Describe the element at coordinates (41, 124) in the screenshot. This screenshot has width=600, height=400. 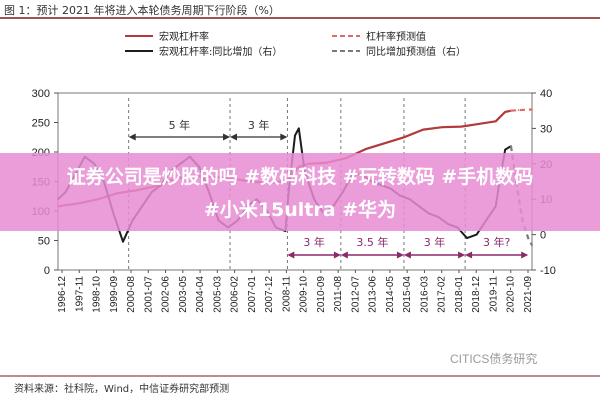
I see `y-left-tick-label: 250` at that location.